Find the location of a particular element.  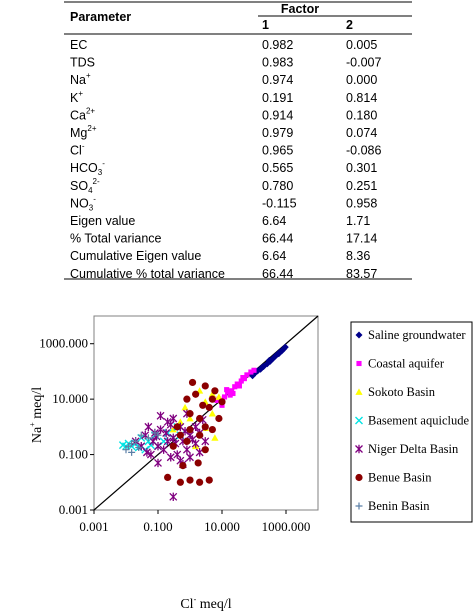

legend-label: Niger Delta Basin is located at coordinates (413, 449).